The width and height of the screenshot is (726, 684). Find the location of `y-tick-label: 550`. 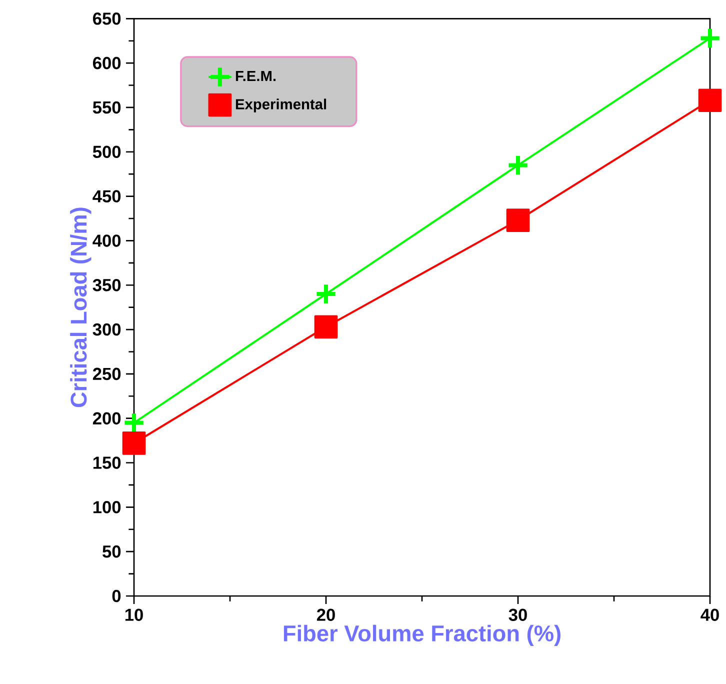

y-tick-label: 550 is located at coordinates (106, 107).